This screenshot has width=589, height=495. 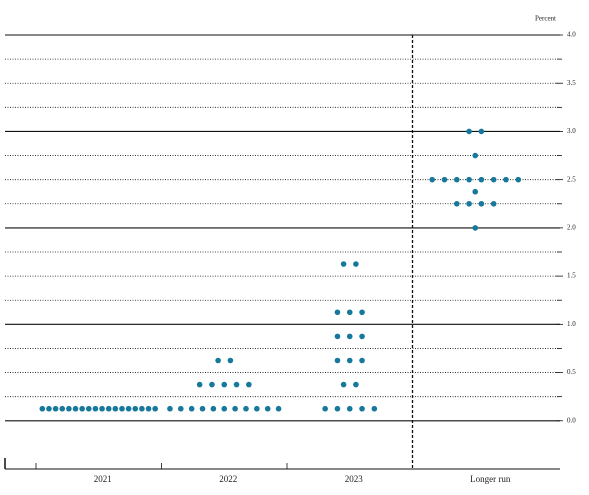 What do you see at coordinates (103, 479) in the screenshot?
I see `x-tick-label: 2021` at bounding box center [103, 479].